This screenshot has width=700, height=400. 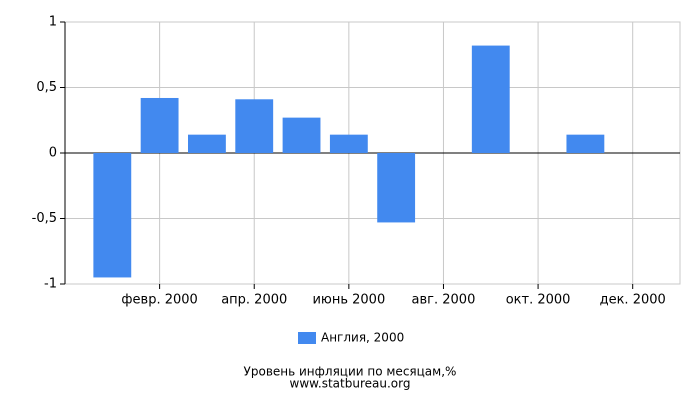 I want to click on x-tick-label: дек. 2000, so click(x=633, y=300).